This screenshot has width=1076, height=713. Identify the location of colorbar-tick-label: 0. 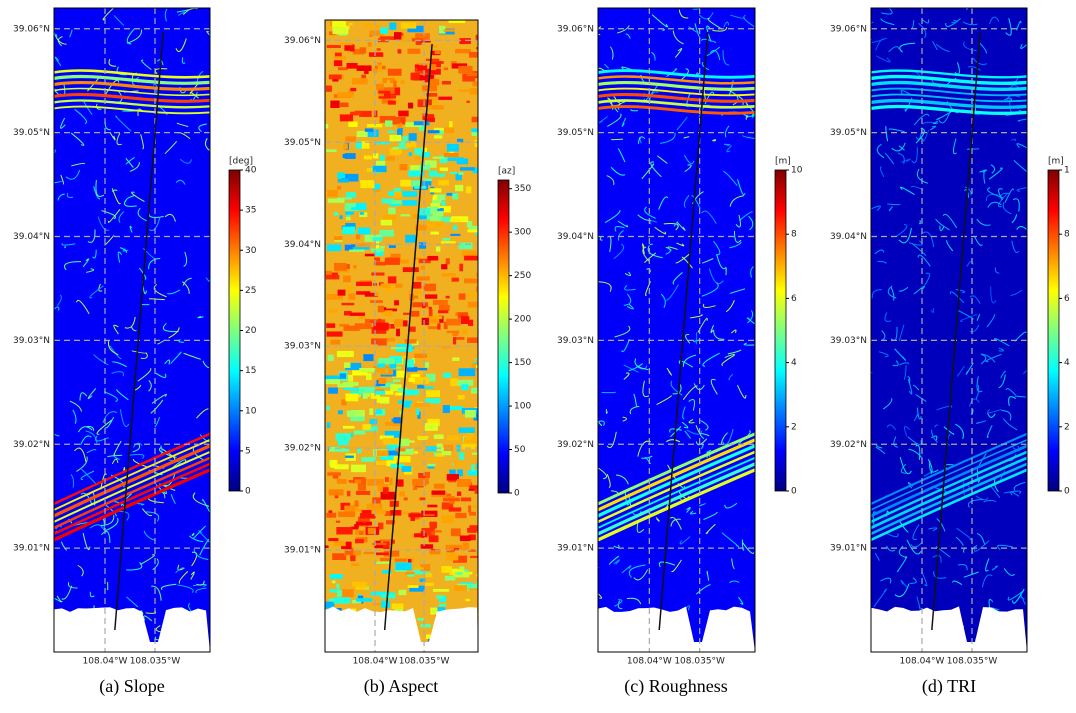
(517, 494).